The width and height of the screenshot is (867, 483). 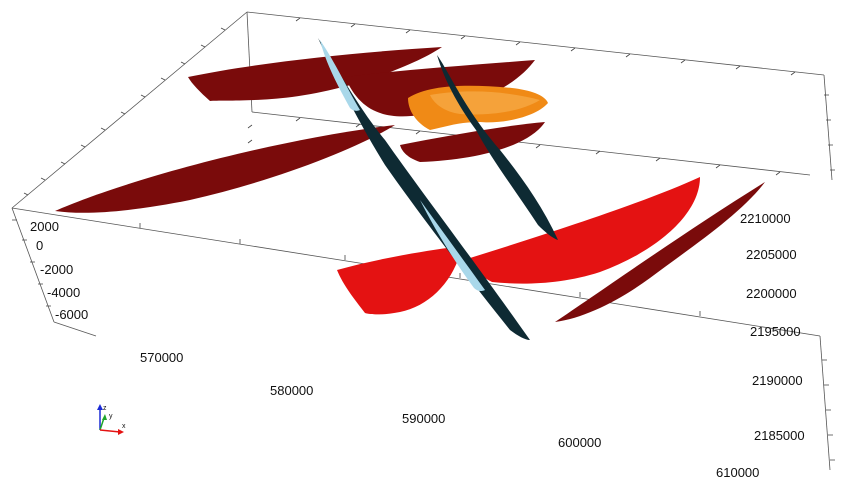 I want to click on z-axis-labels: 2000 0 -2000 -4000 -6000, so click(x=59, y=270).